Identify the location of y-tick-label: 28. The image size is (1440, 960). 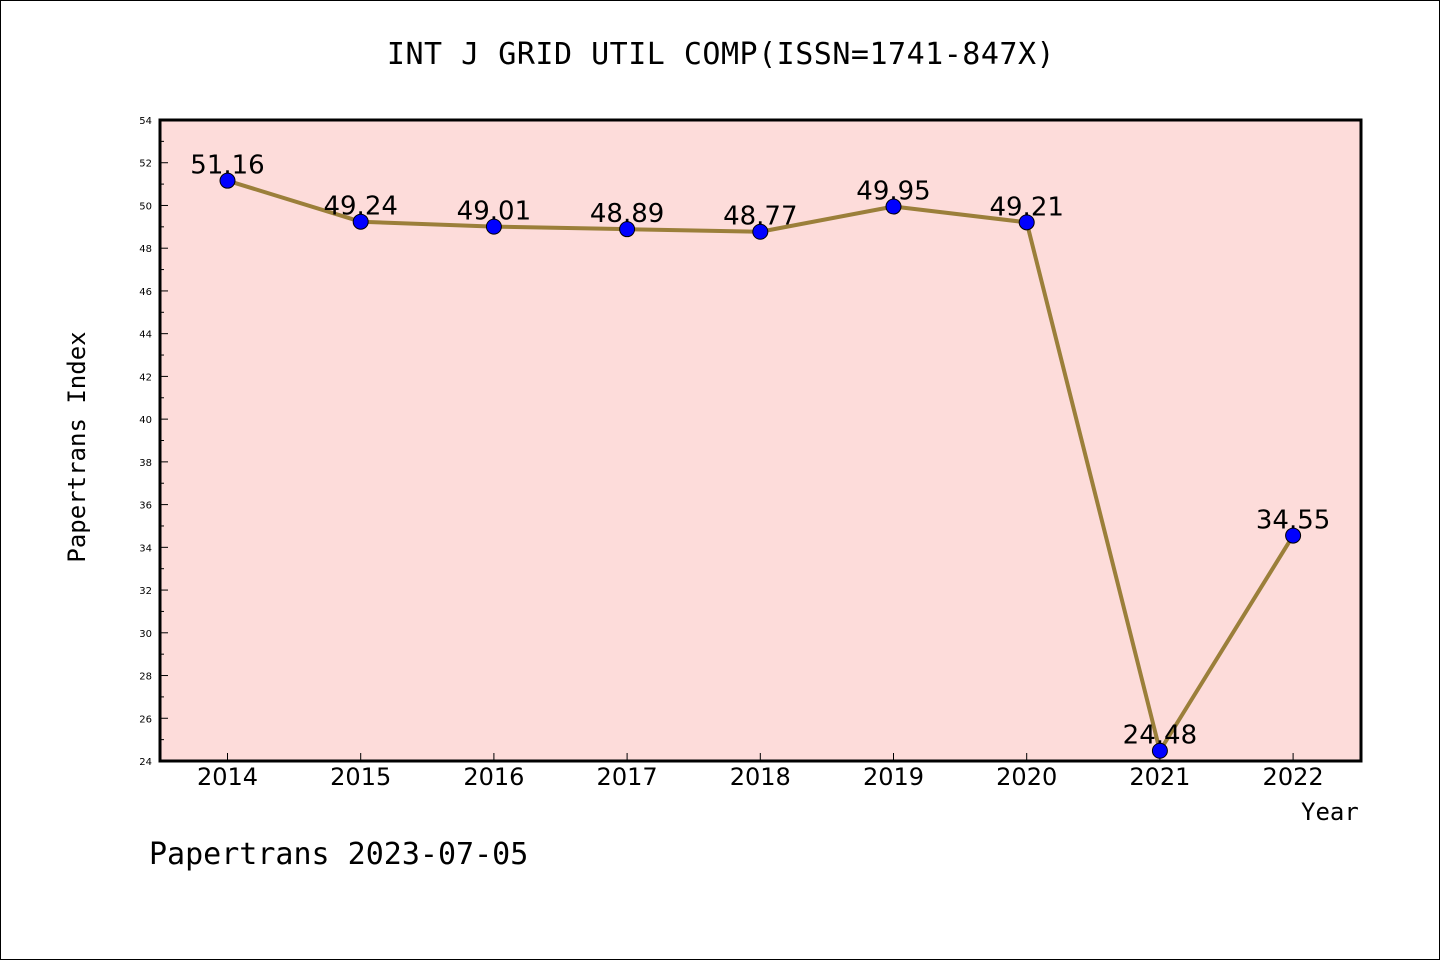
(145, 677).